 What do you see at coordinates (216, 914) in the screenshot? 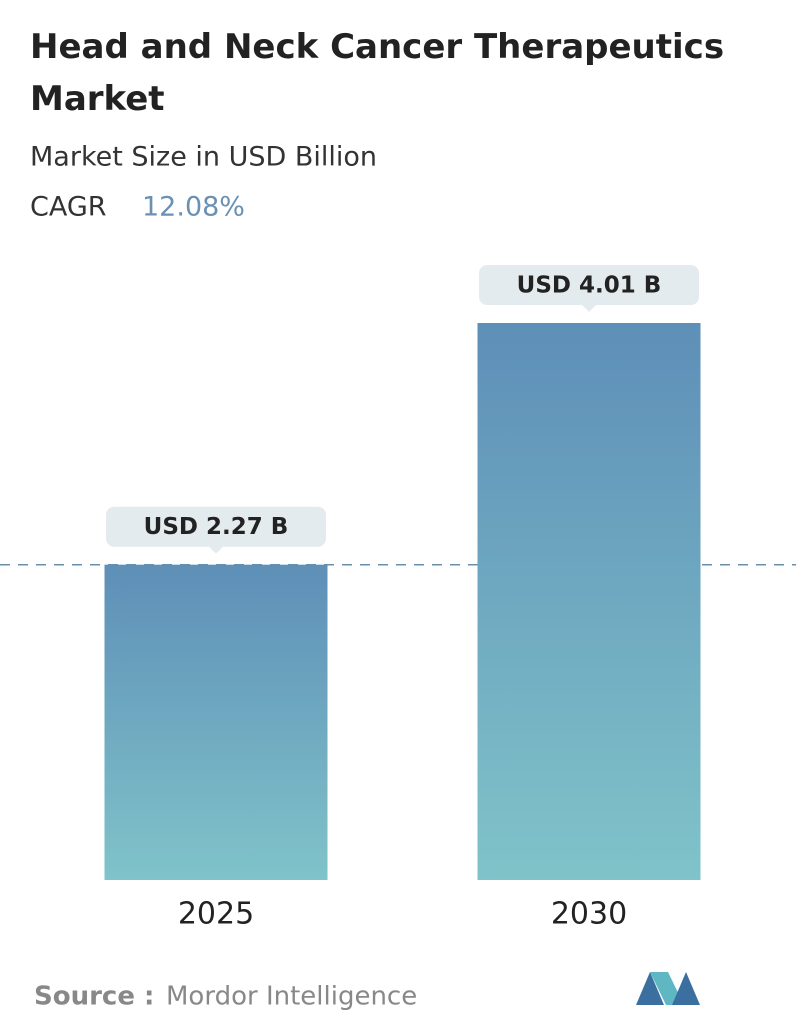
I see `x-tick-label: 2025` at bounding box center [216, 914].